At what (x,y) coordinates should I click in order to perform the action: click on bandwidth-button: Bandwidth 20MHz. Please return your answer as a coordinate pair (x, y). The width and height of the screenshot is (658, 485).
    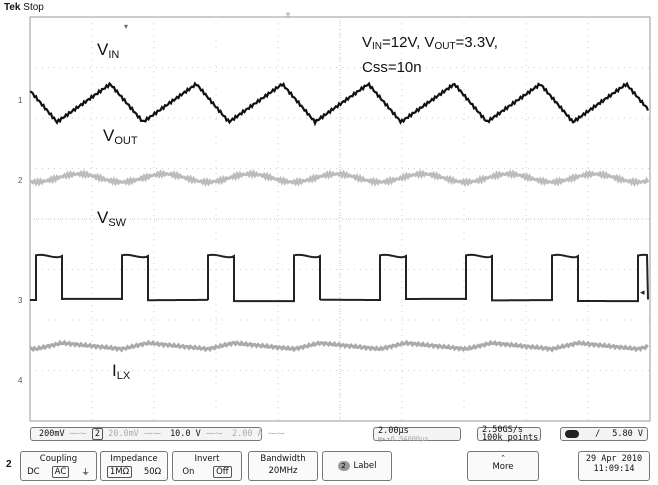
    Looking at the image, I should click on (283, 466).